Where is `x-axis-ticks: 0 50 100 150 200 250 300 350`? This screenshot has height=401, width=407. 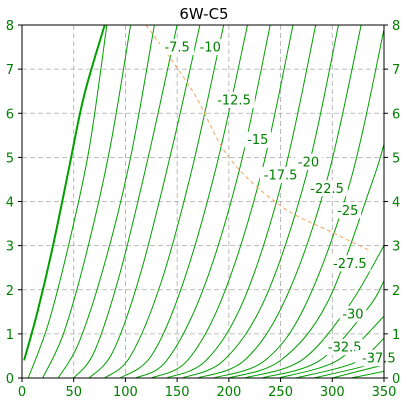 x-axis-ticks: 0 50 100 150 200 250 300 350 is located at coordinates (207, 389).